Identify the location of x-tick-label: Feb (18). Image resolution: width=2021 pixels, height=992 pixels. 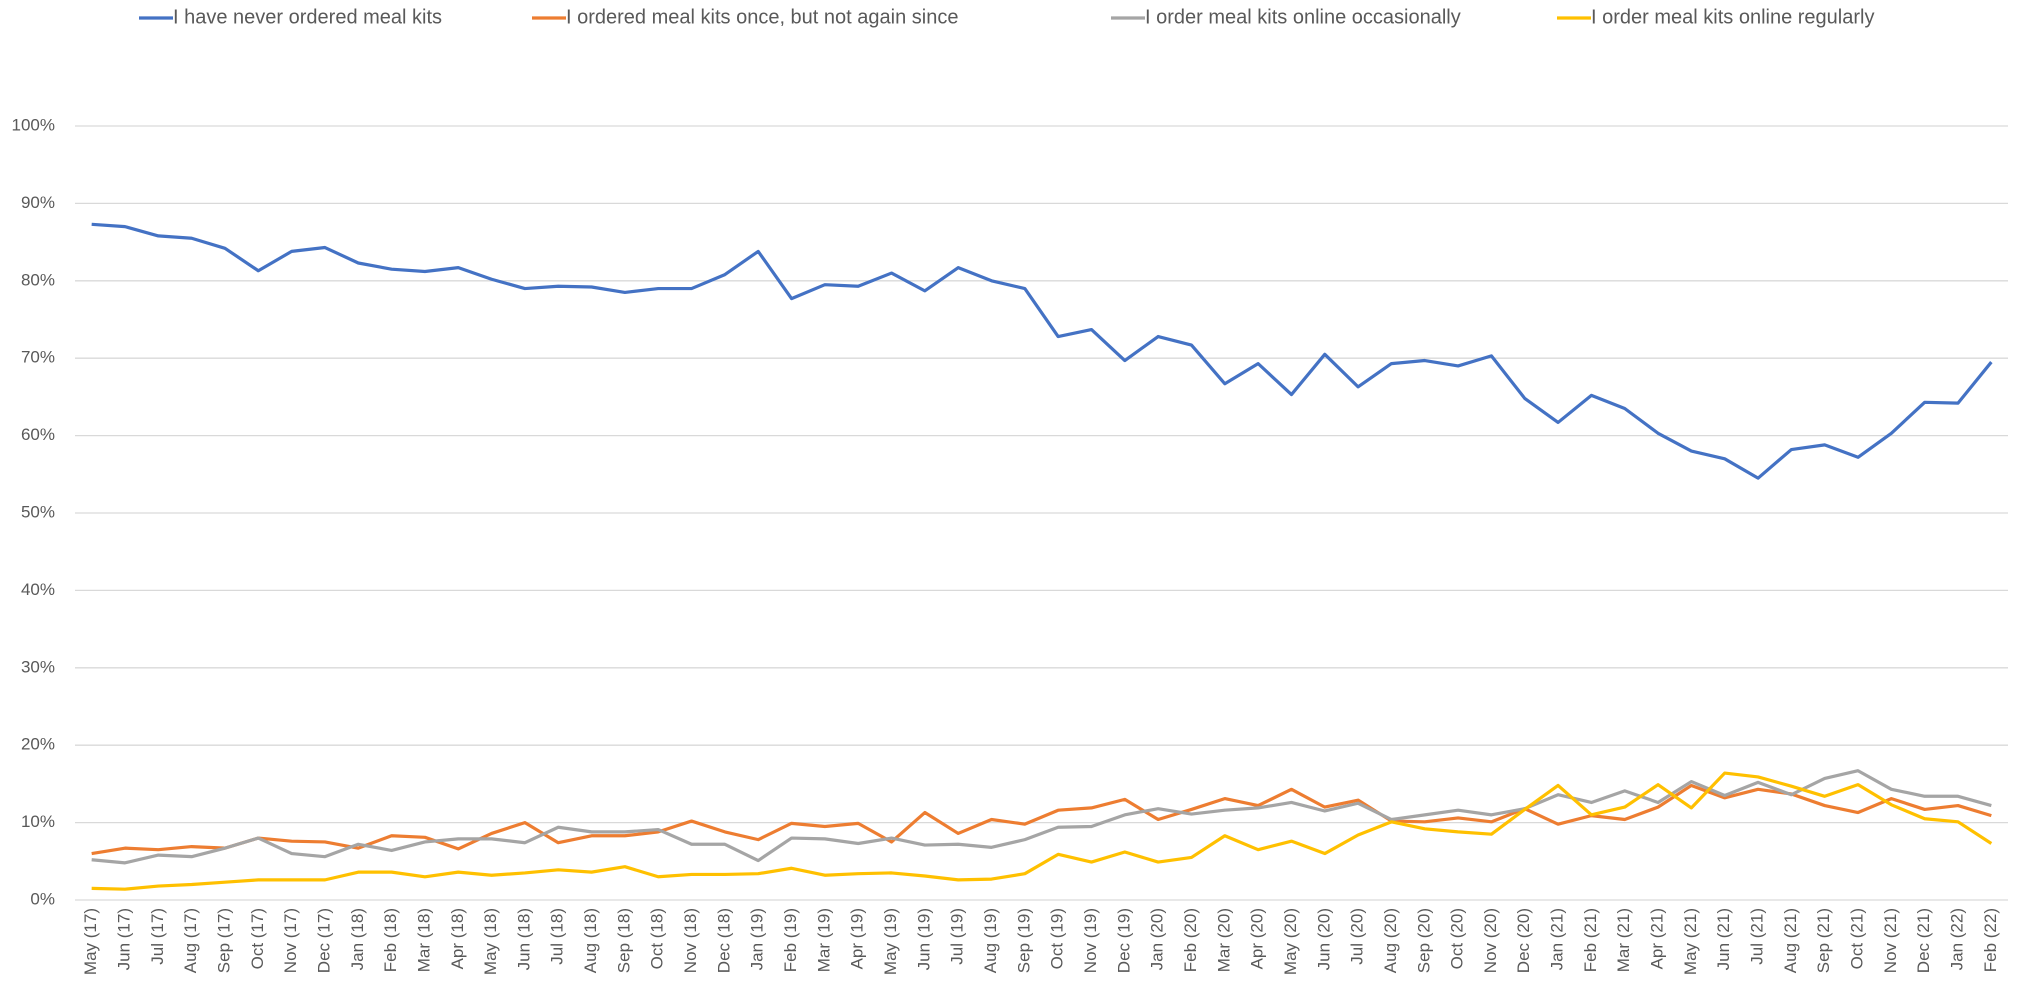
(390, 940).